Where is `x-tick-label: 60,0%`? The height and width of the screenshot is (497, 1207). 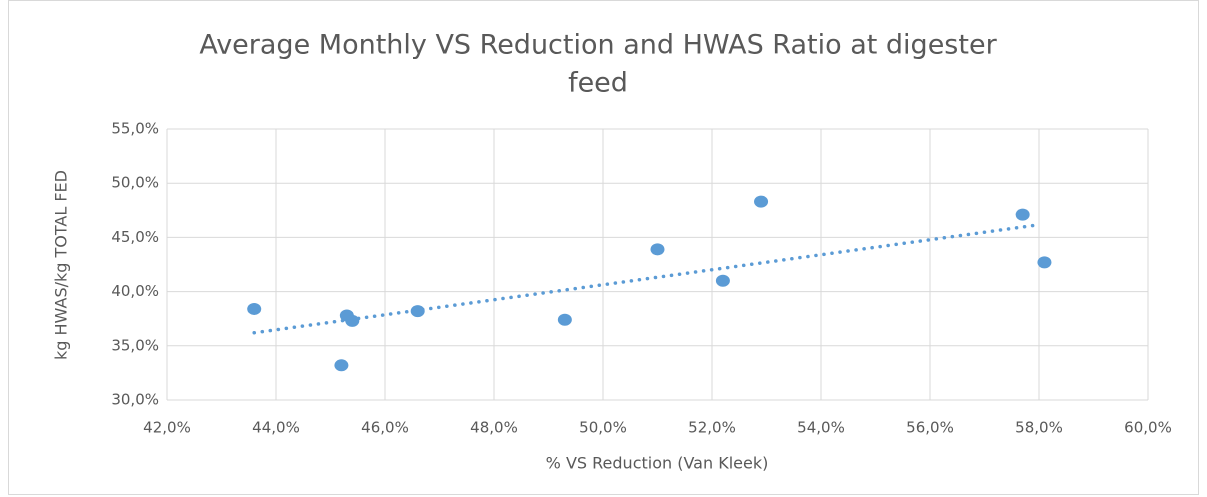 x-tick-label: 60,0% is located at coordinates (1148, 428).